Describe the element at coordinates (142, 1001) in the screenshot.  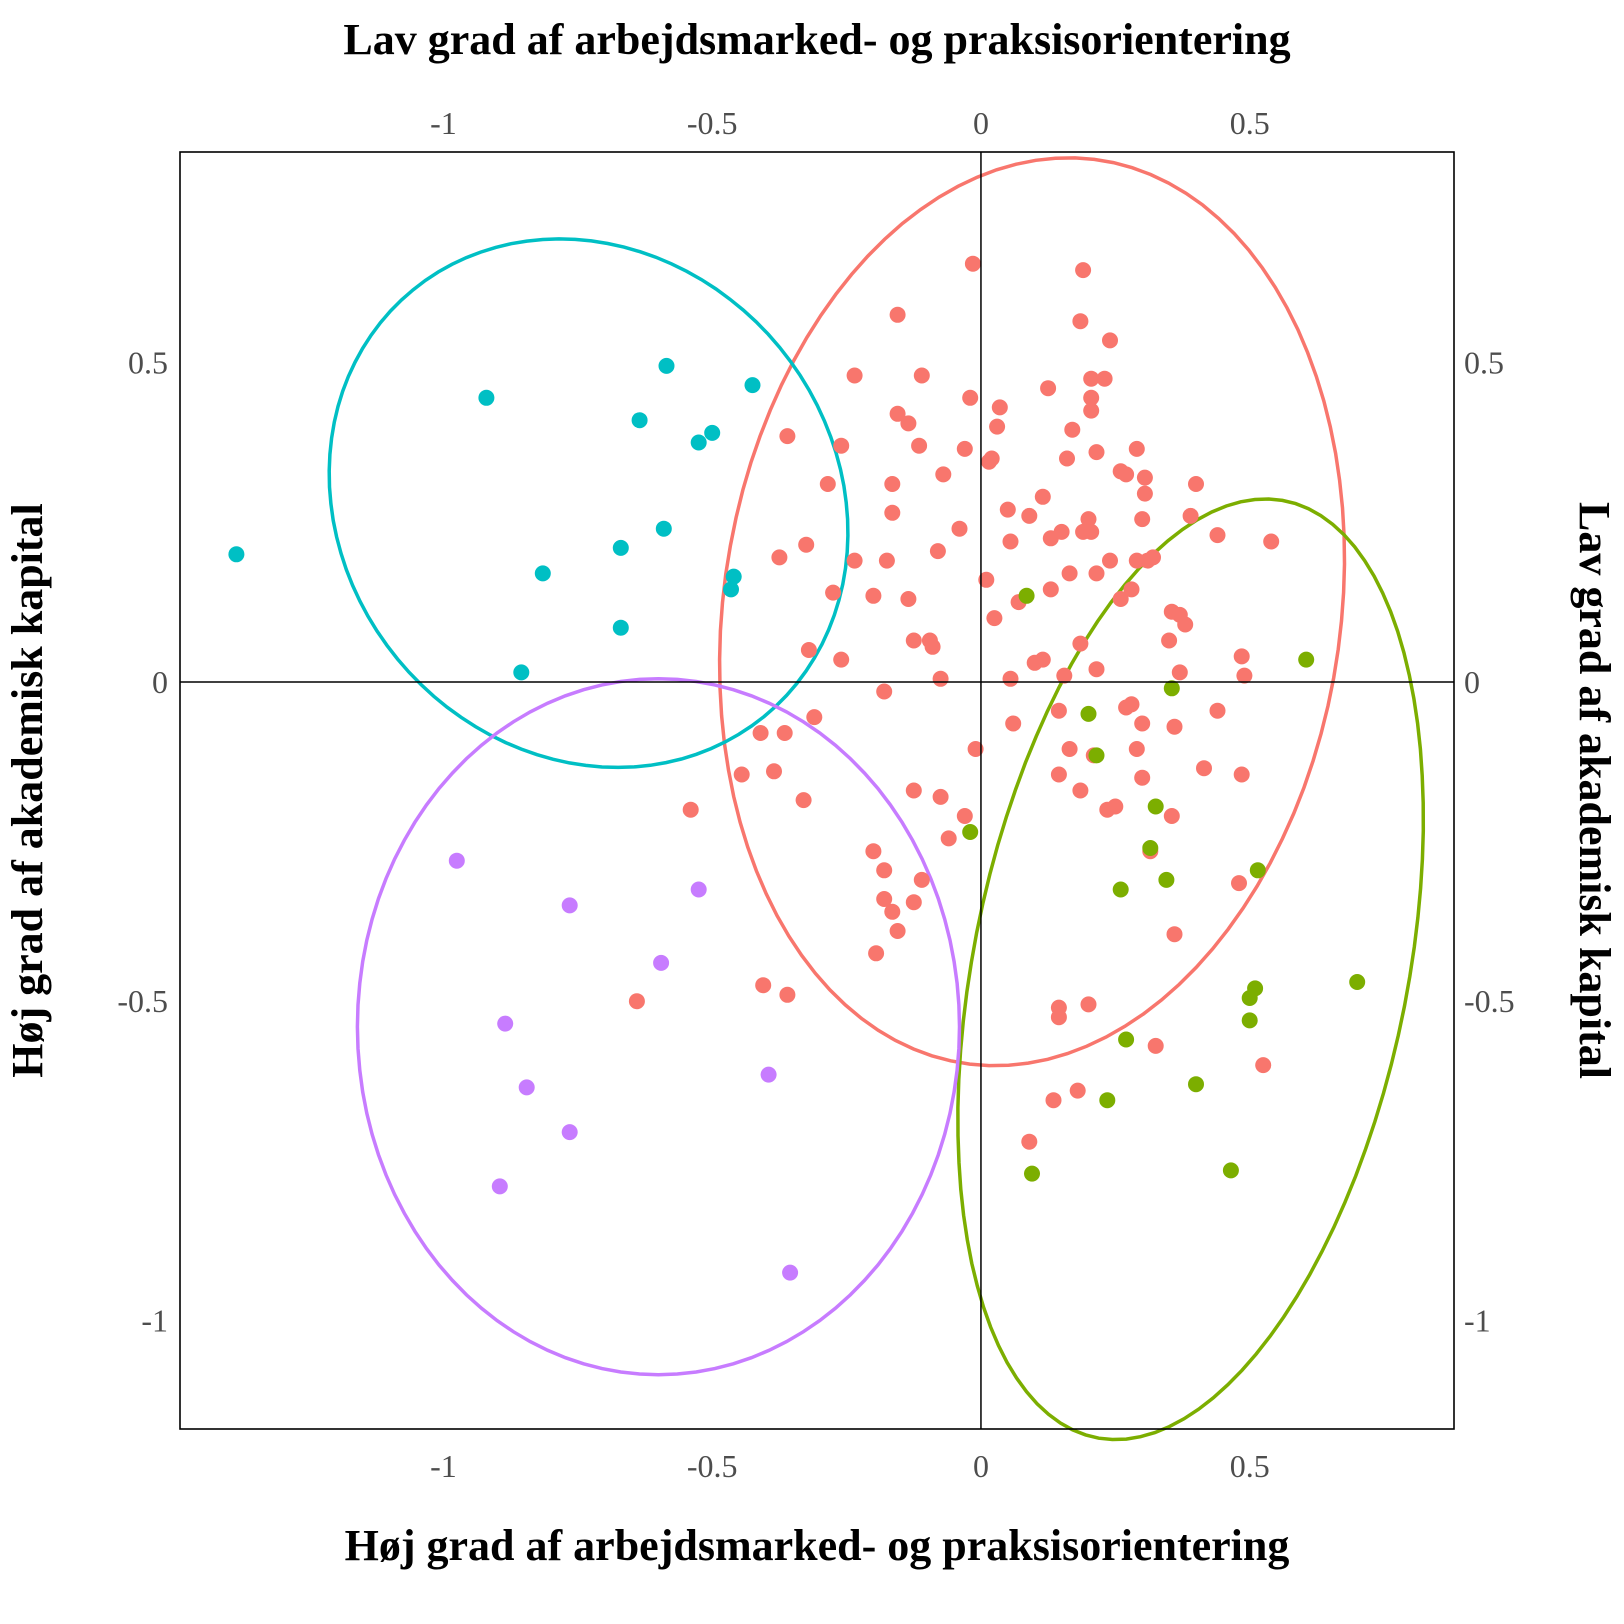
I see `y-tick-label-left: -0.5` at that location.